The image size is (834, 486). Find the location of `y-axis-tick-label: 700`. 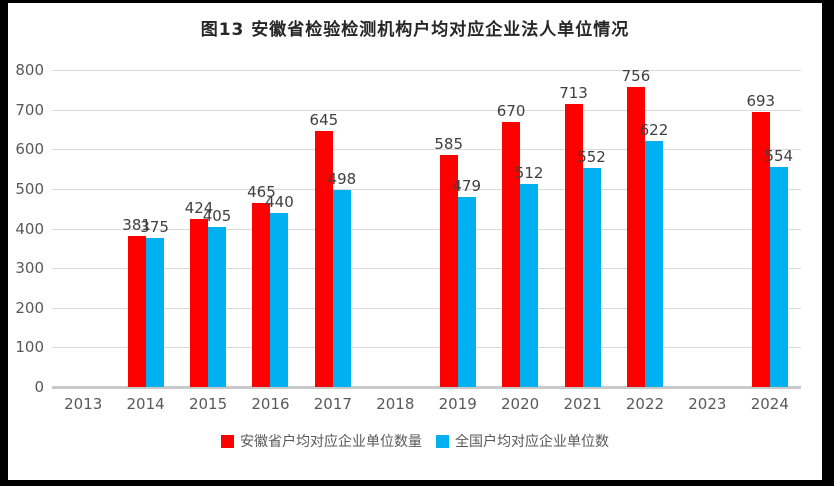

y-axis-tick-label: 700 is located at coordinates (29, 109).